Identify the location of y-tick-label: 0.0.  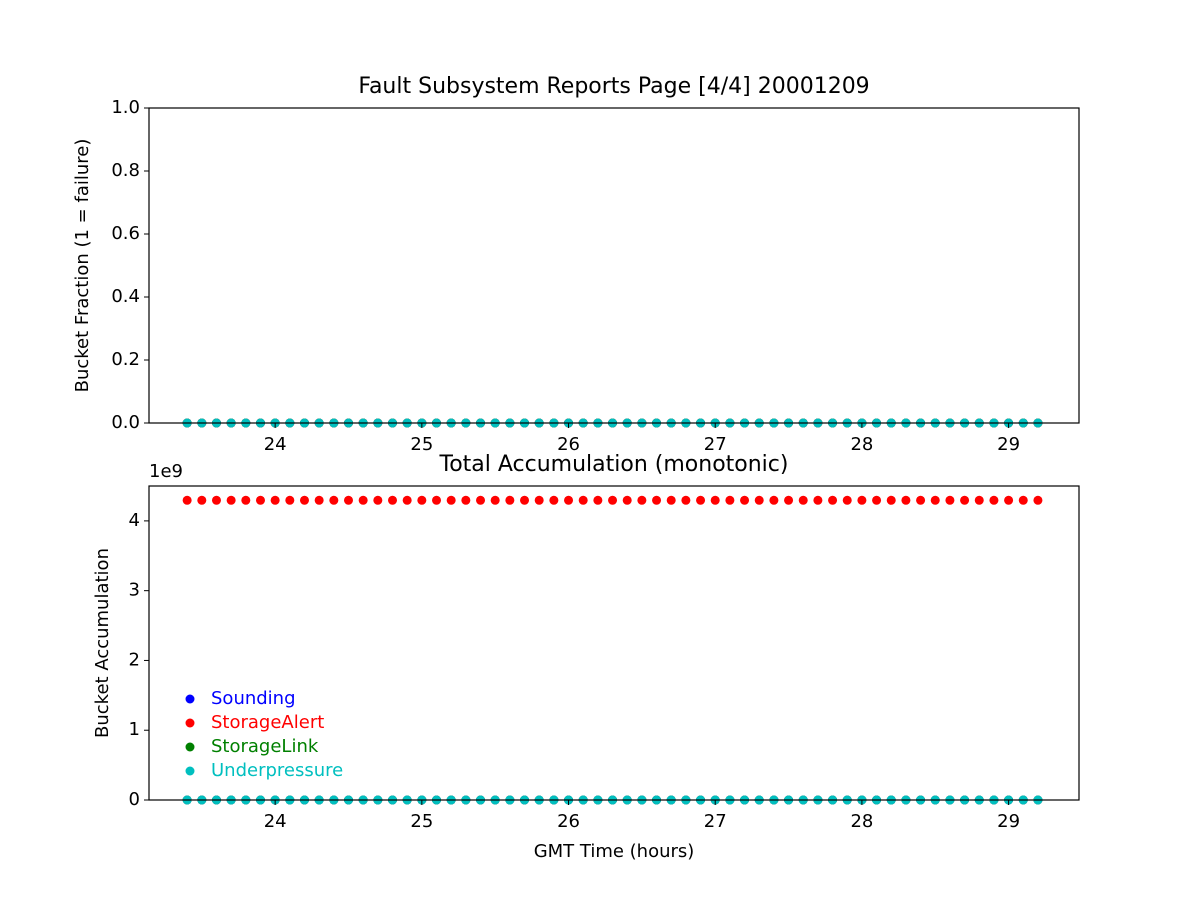
(125, 422).